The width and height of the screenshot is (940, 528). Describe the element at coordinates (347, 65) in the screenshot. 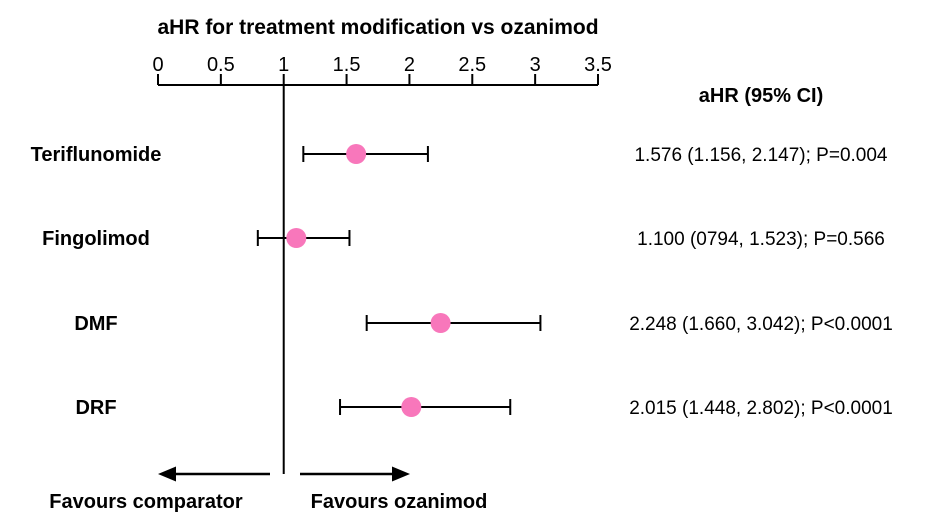

I see `x-axis-tick-label: 1.5` at that location.